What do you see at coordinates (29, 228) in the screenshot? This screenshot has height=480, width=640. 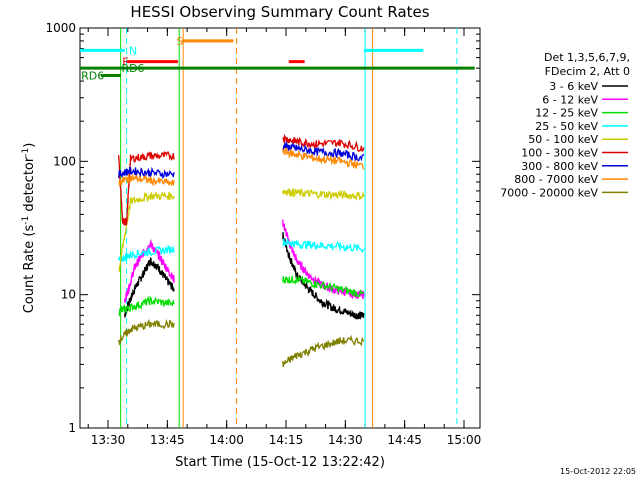 I see `y-axis-label: Count Rate (s-1 detector-1)` at bounding box center [29, 228].